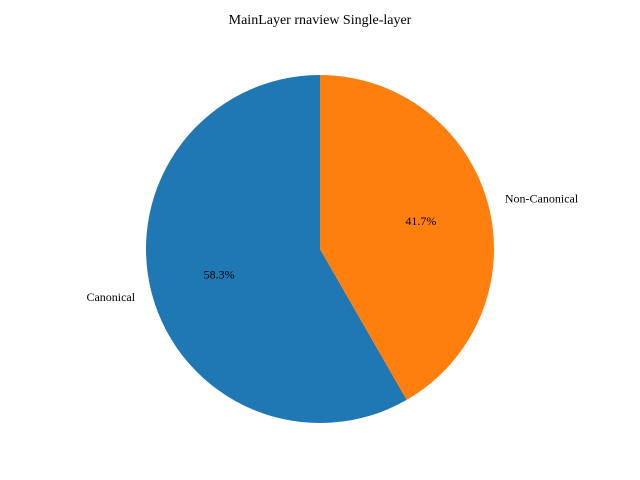 The width and height of the screenshot is (640, 480). I want to click on chart-title: MainLayer rnaview Single-layer, so click(320, 20).